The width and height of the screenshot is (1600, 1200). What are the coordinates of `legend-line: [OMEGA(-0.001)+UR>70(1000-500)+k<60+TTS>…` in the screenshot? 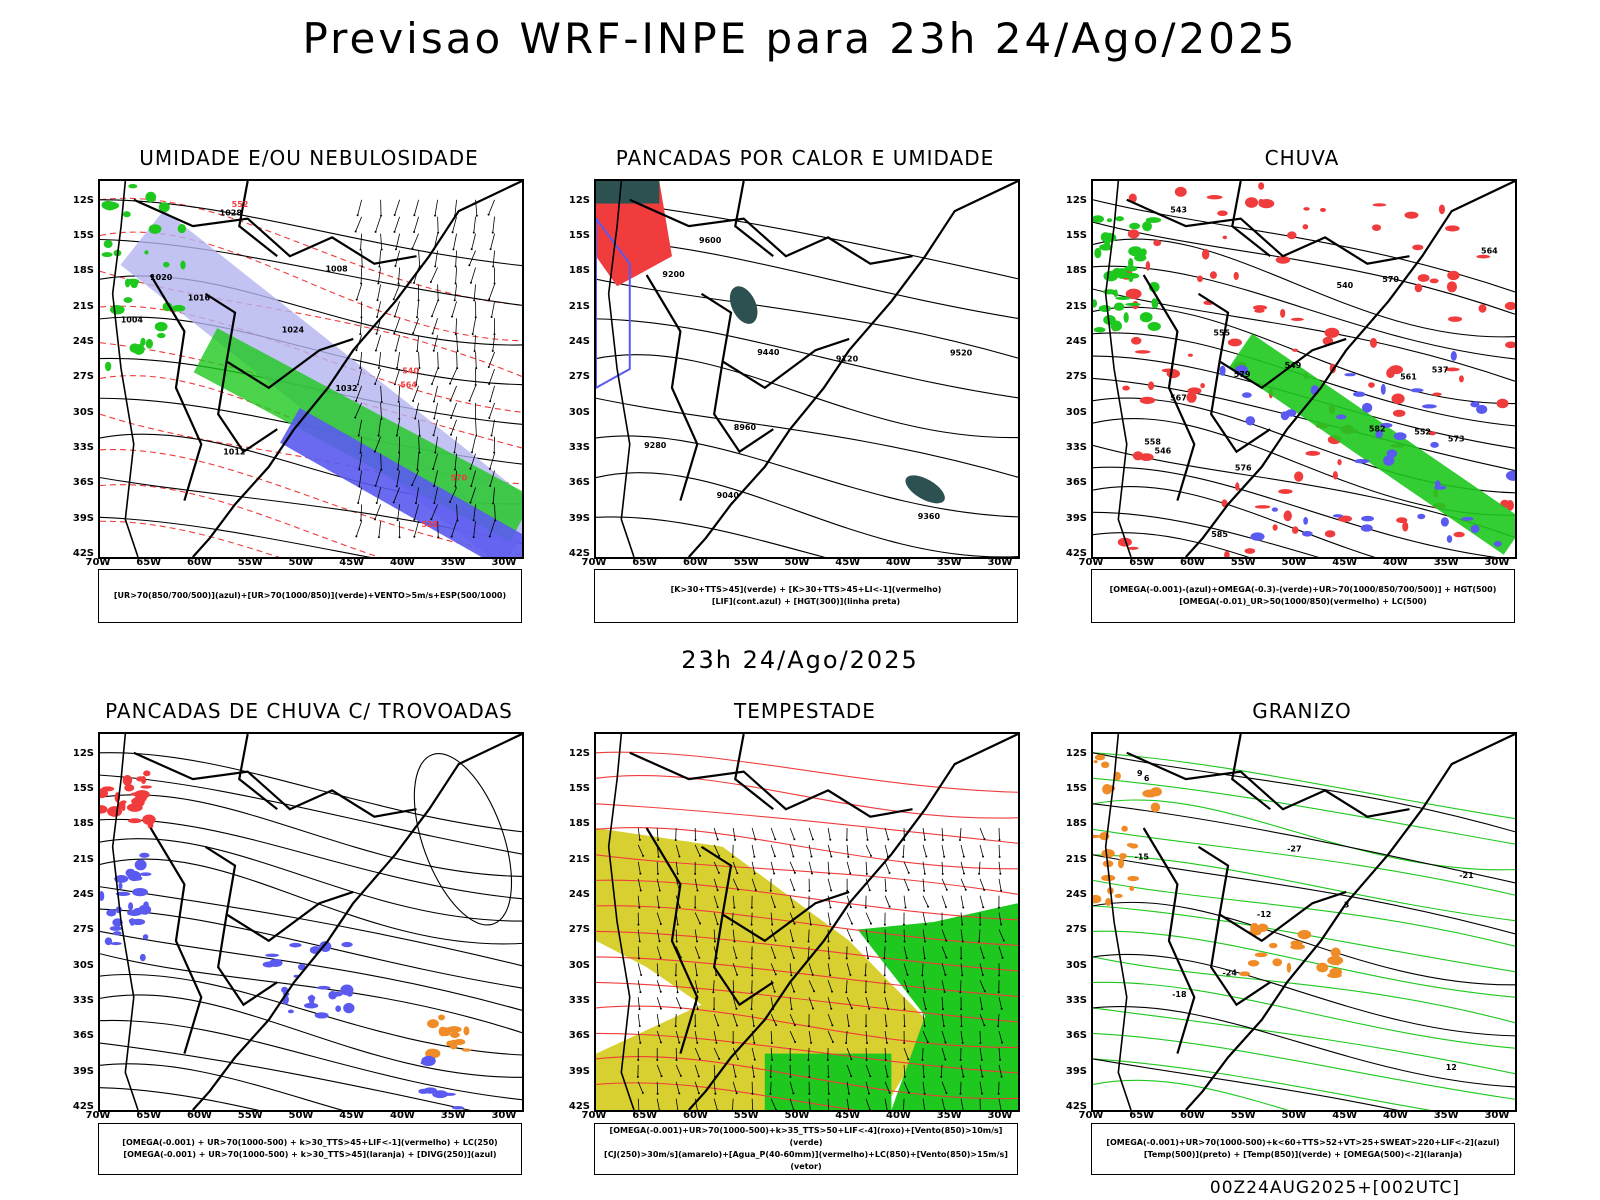 It's located at (1303, 1142).